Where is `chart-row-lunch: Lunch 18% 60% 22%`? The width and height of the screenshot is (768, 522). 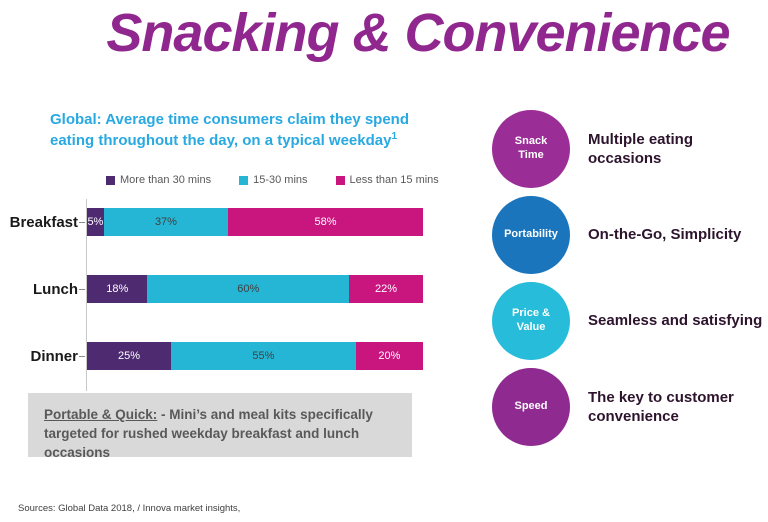
chart-row-lunch: Lunch 18% 60% 22% is located at coordinates (226, 289).